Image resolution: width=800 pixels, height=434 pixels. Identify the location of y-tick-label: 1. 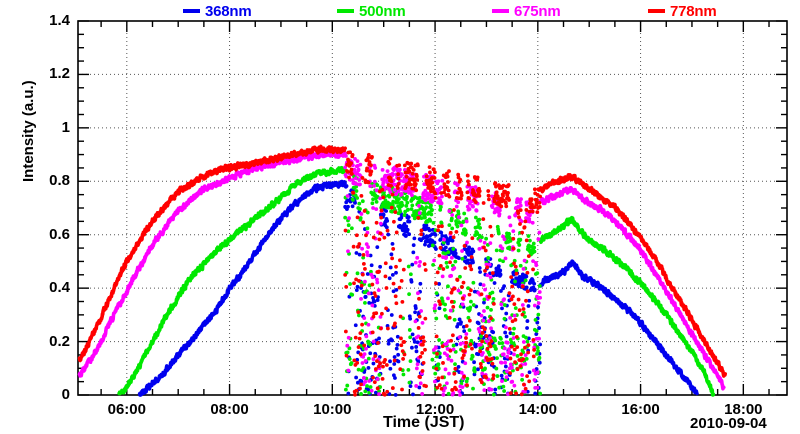
(65, 127).